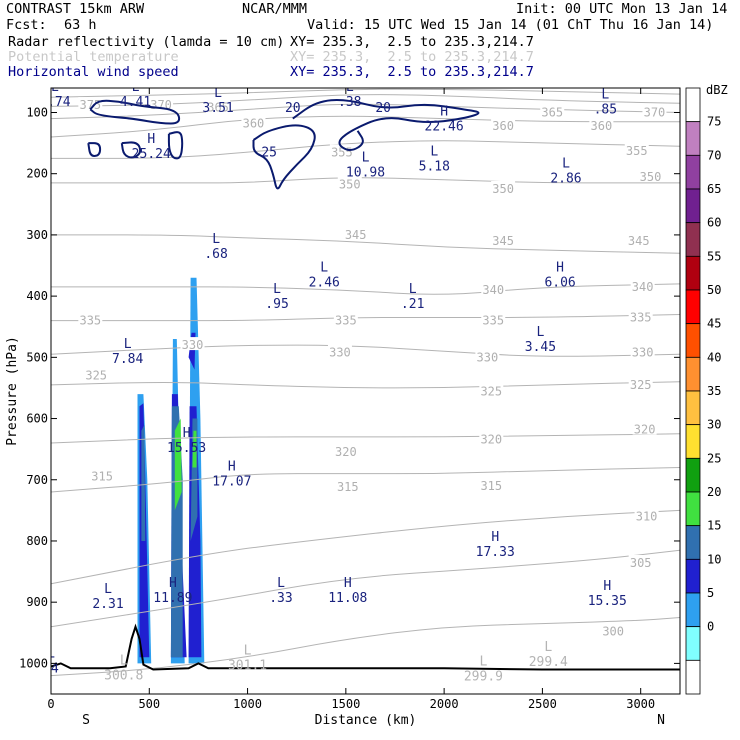 The height and width of the screenshot is (740, 740). I want to click on wind-extremum-value: 2.46, so click(324, 283).